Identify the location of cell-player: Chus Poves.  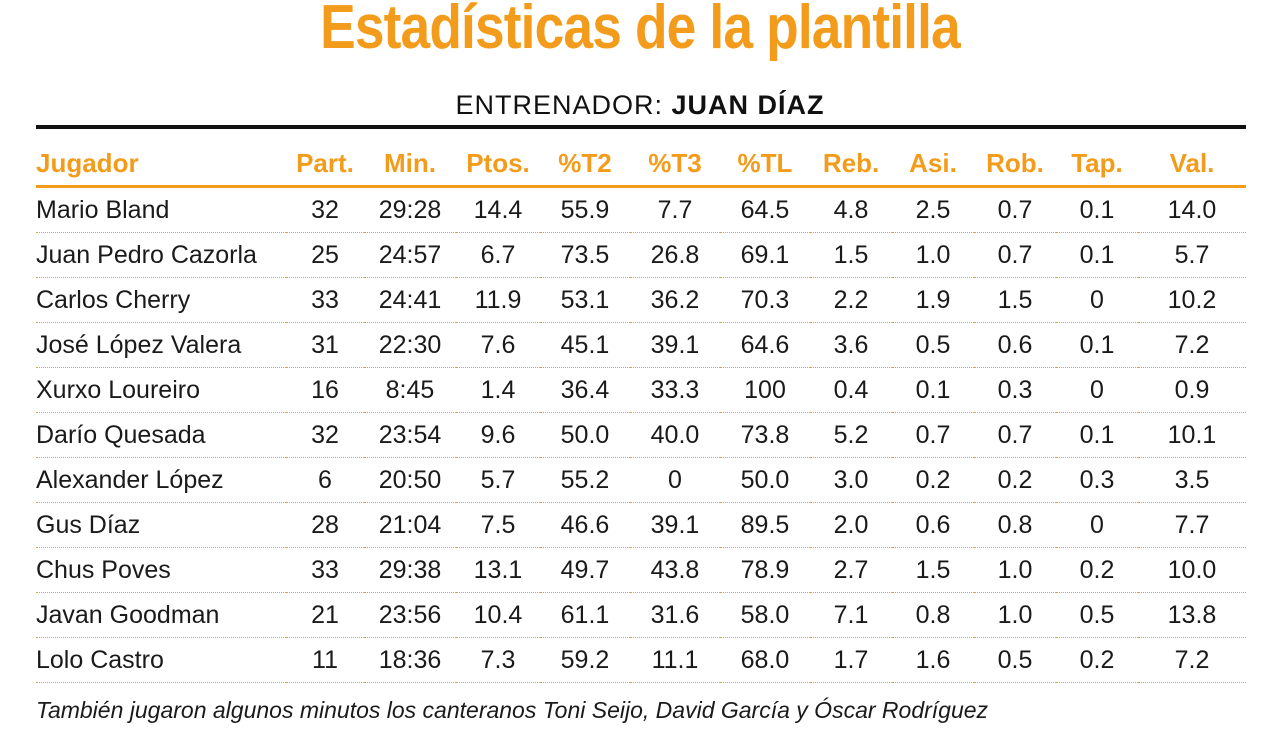
(161, 570).